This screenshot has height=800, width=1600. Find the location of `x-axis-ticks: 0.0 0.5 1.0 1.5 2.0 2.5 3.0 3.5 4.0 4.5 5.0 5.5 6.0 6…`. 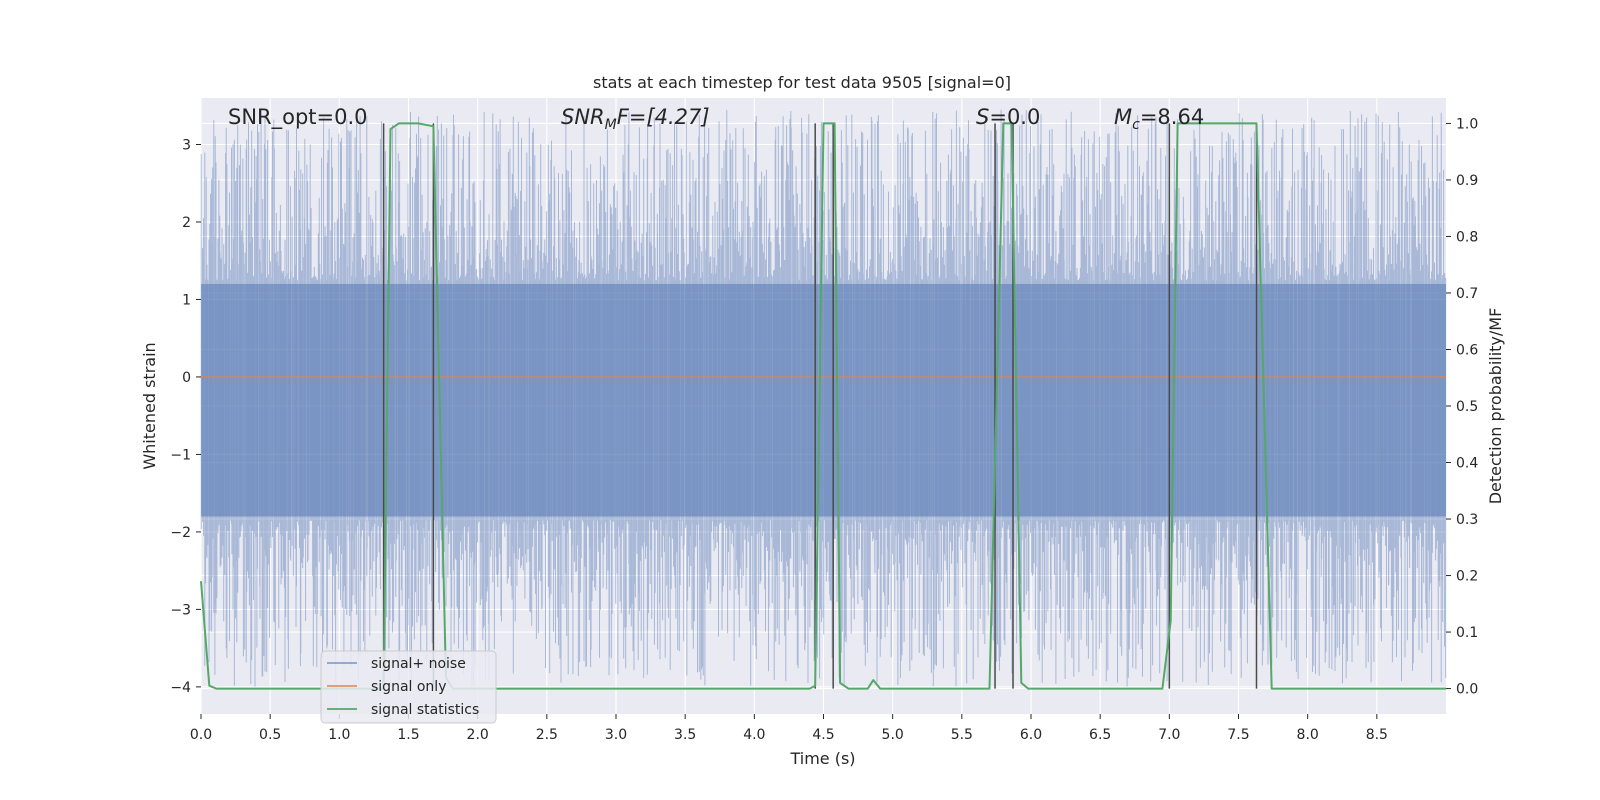

x-axis-ticks: 0.0 0.5 1.0 1.5 2.0 2.5 3.0 3.5 4.0 4.5 5.0 5.5 6.0 6… is located at coordinates (789, 728).